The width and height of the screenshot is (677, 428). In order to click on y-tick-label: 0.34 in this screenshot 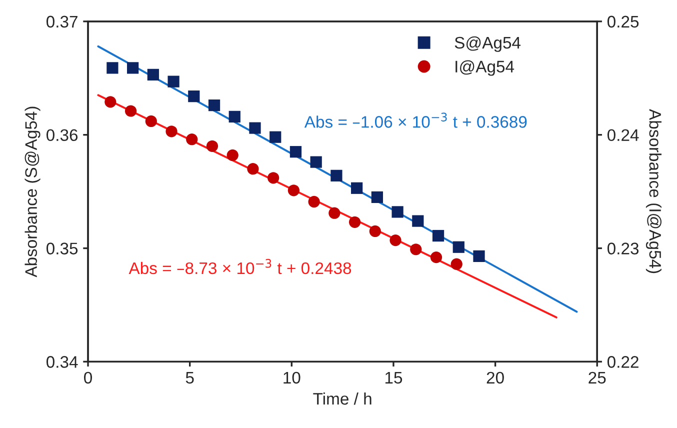, I will do `click(62, 362)`.